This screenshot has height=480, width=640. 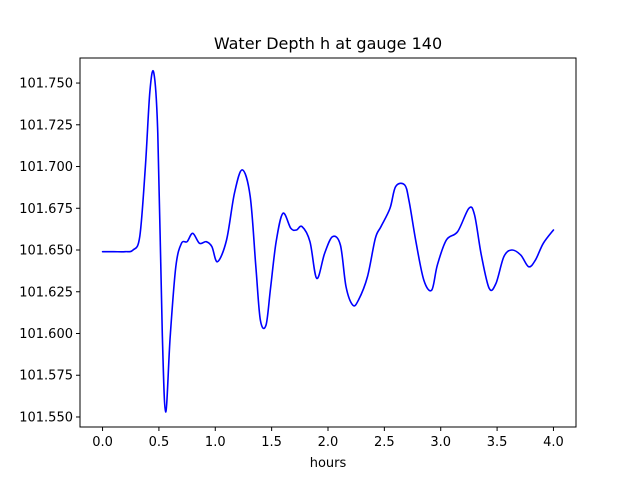 What do you see at coordinates (46, 251) in the screenshot?
I see `y-tick-label: 101.650` at bounding box center [46, 251].